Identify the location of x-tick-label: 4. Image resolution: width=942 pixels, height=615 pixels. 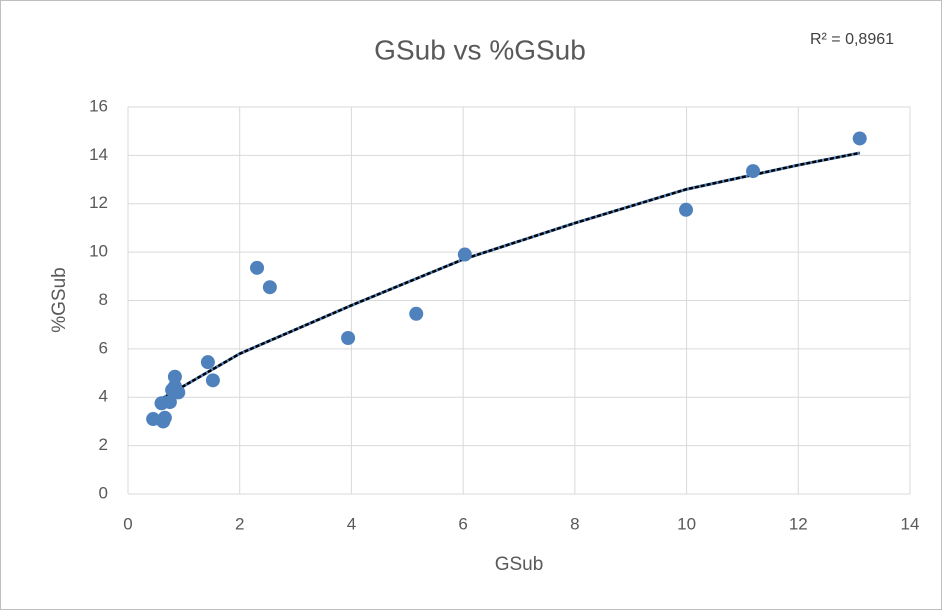
(351, 523).